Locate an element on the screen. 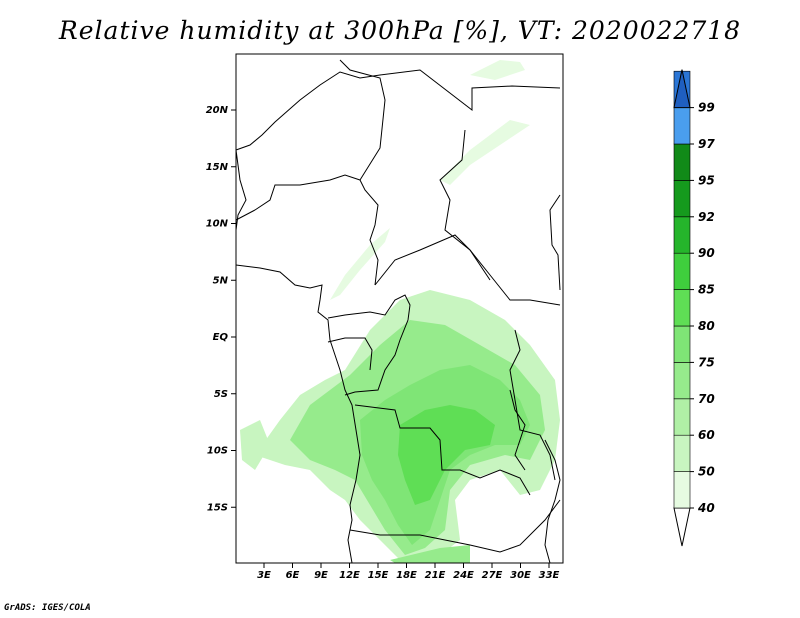 The image size is (800, 618). grads-credit: GrADS: IGES/COLA is located at coordinates (47, 608).